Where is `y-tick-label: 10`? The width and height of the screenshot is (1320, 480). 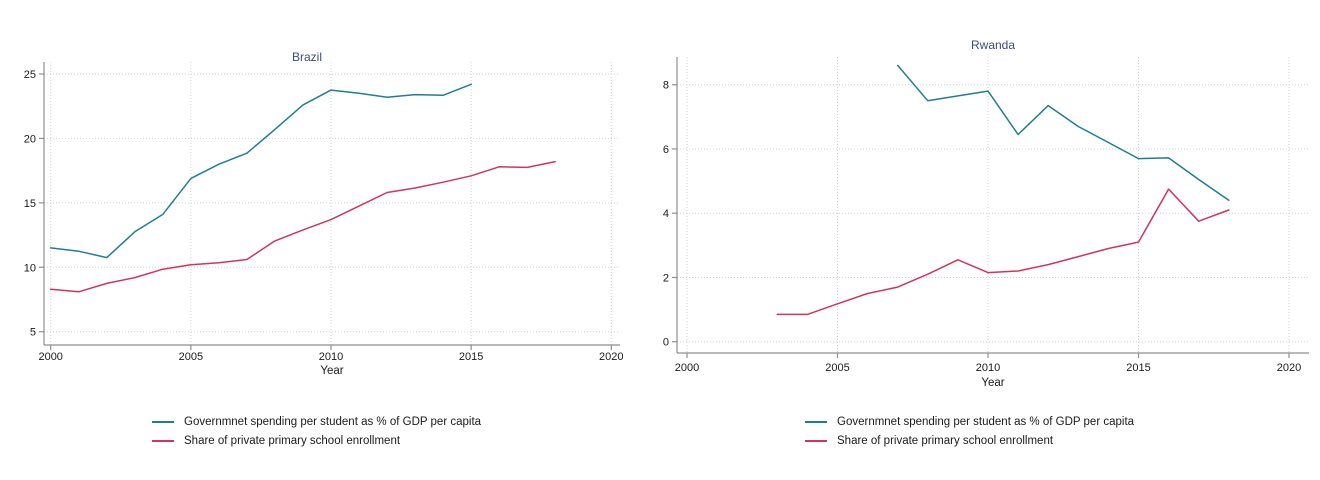 y-tick-label: 10 is located at coordinates (30, 268).